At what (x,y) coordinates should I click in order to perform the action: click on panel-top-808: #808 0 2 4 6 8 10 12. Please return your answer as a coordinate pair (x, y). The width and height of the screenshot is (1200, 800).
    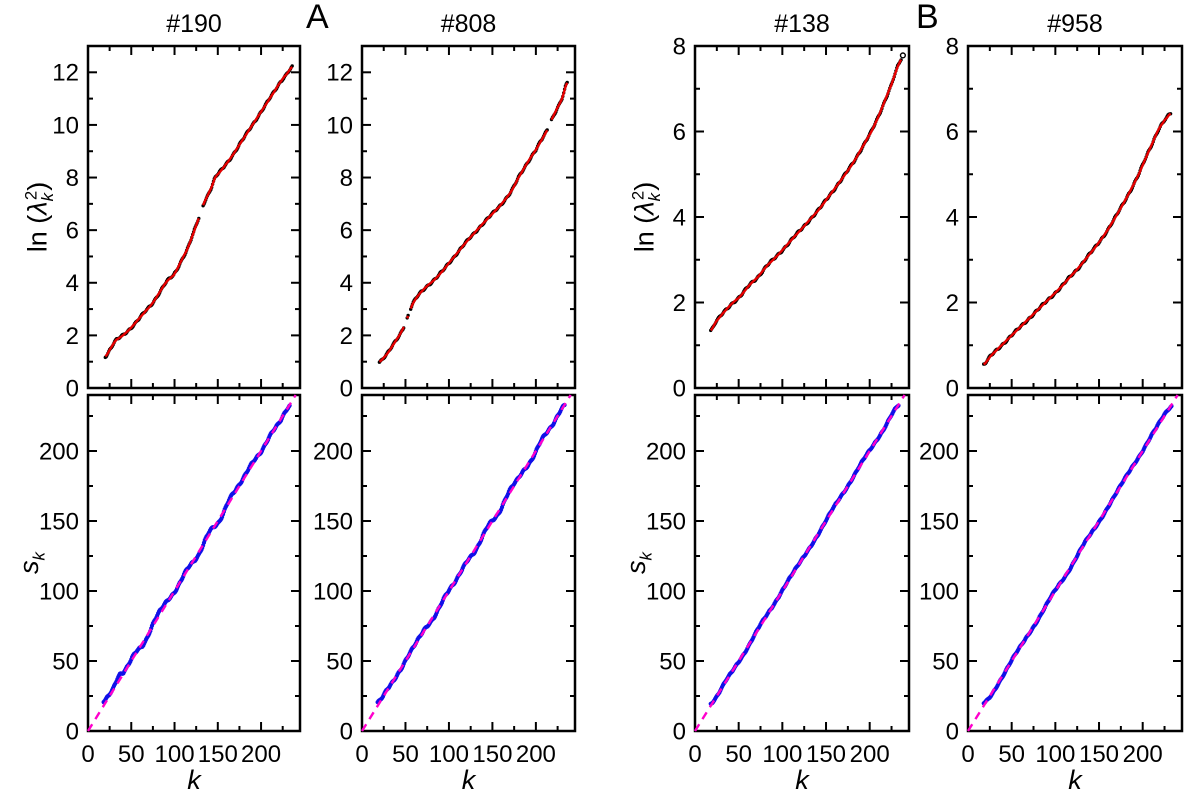
    Looking at the image, I should click on (451, 207).